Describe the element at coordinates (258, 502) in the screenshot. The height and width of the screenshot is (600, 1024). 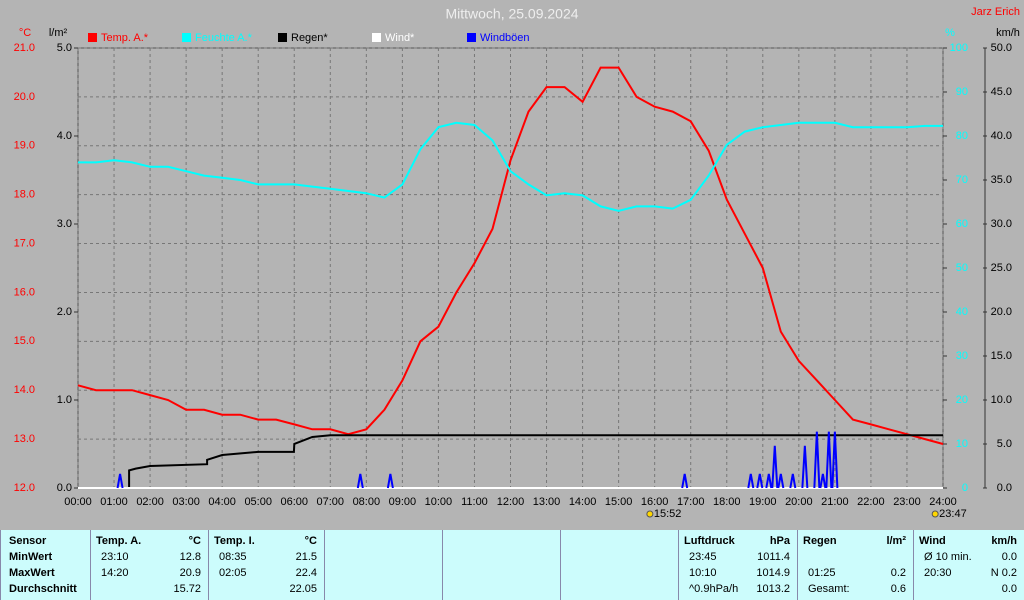
I see `x-tick-label: 05:00` at that location.